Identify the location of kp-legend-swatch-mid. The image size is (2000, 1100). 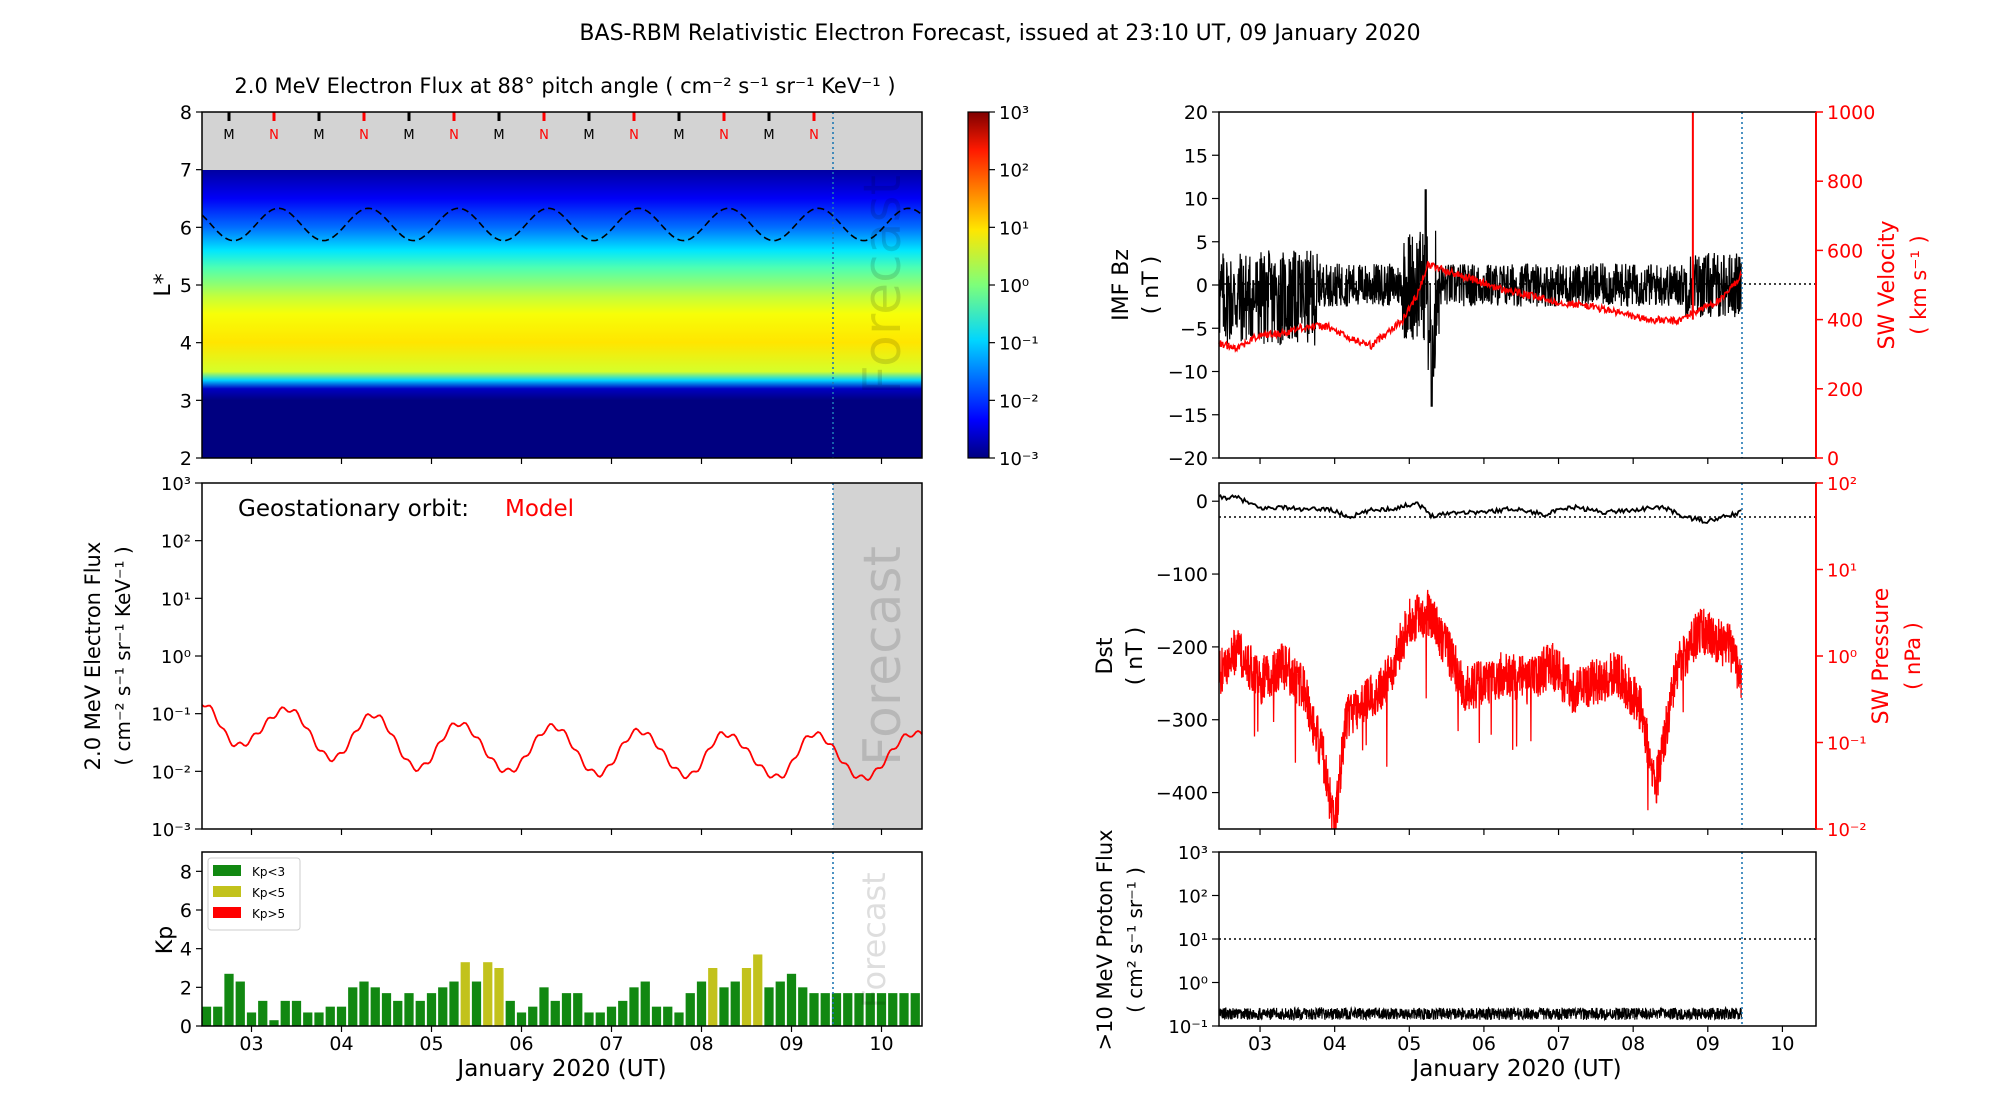
(227, 891).